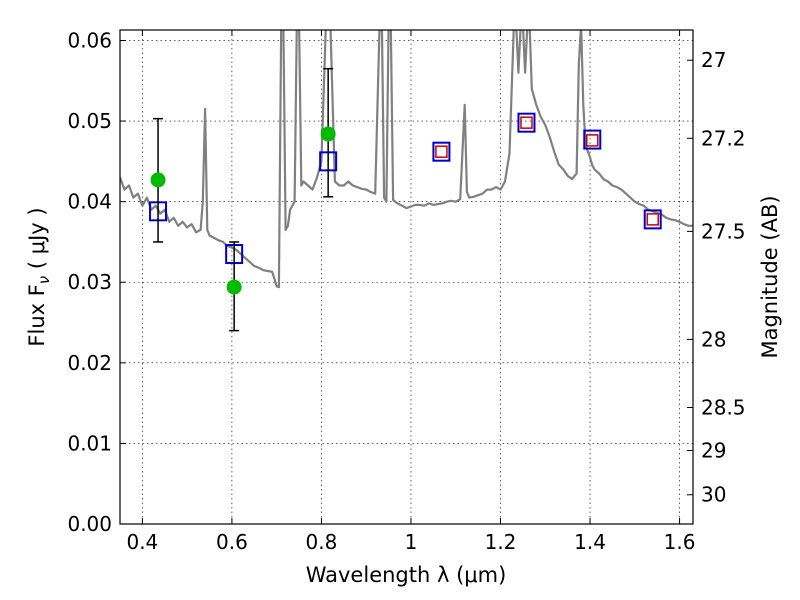 This screenshot has height=600, width=800. I want to click on y2-tick-label: 30, so click(713, 495).